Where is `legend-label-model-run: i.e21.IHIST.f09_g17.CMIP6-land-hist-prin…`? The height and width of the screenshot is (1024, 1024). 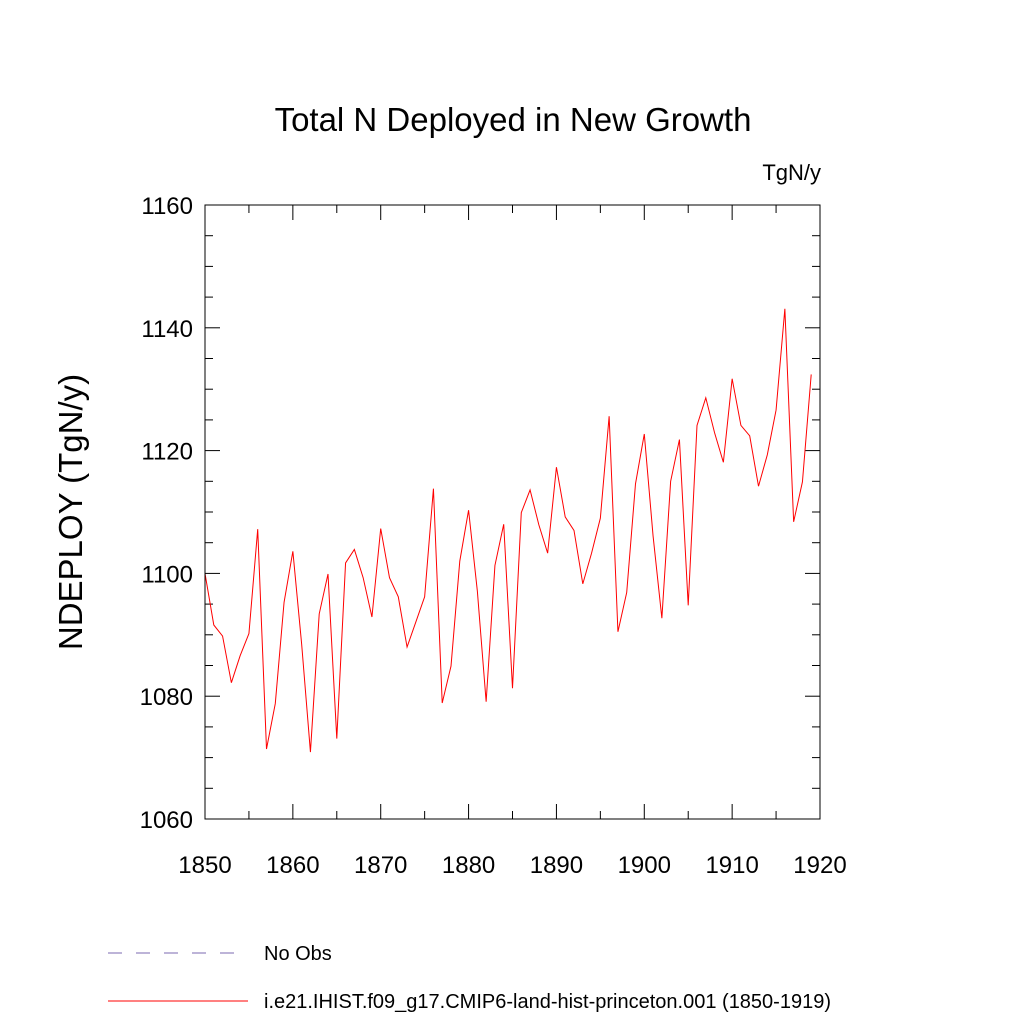
legend-label-model-run: i.e21.IHIST.f09_g17.CMIP6-land-hist-prin… is located at coordinates (547, 1002).